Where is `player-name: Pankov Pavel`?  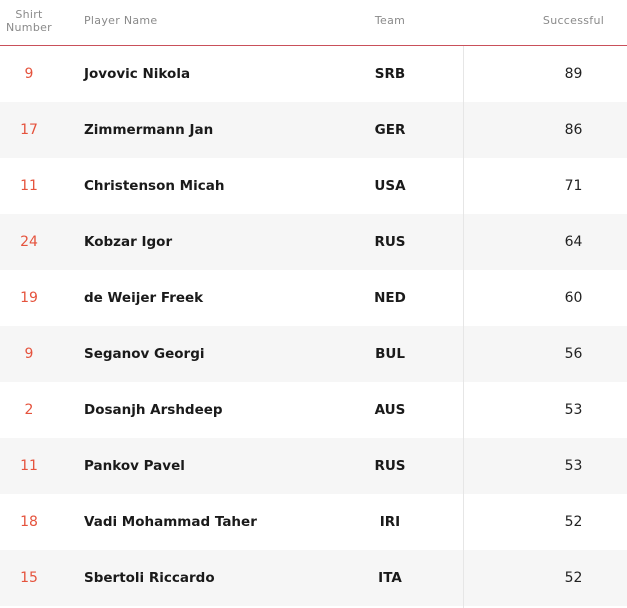
player-name: Pankov Pavel is located at coordinates (134, 466).